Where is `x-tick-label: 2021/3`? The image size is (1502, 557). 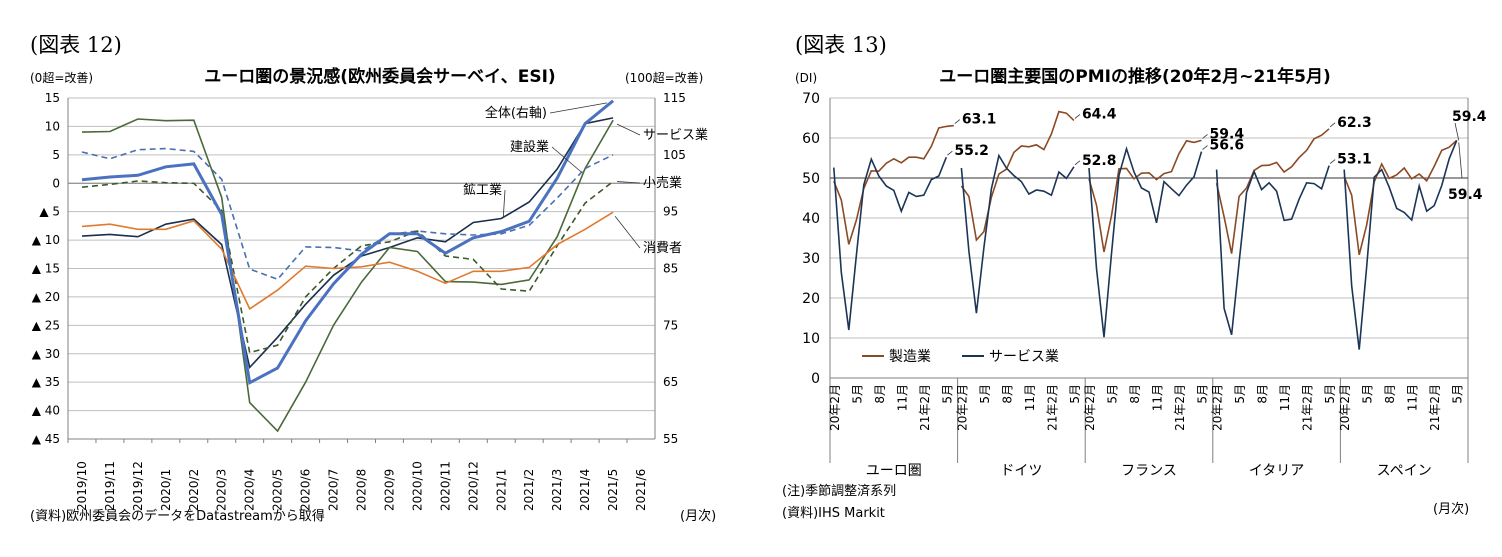
x-tick-label: 2021/3 is located at coordinates (557, 490).